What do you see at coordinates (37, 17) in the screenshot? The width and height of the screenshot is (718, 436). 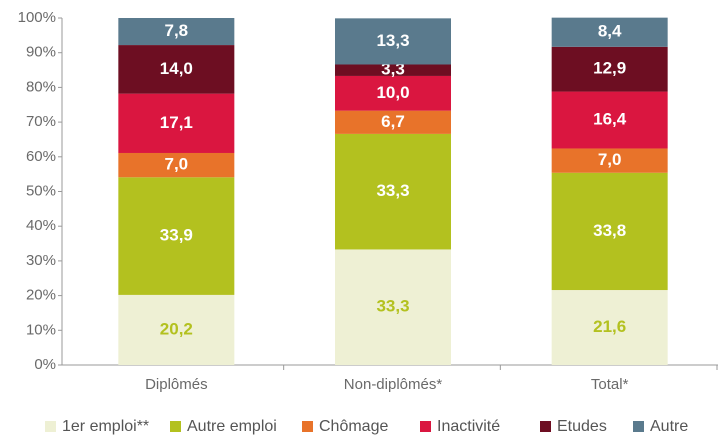 I see `y-tick-label: 100%` at bounding box center [37, 17].